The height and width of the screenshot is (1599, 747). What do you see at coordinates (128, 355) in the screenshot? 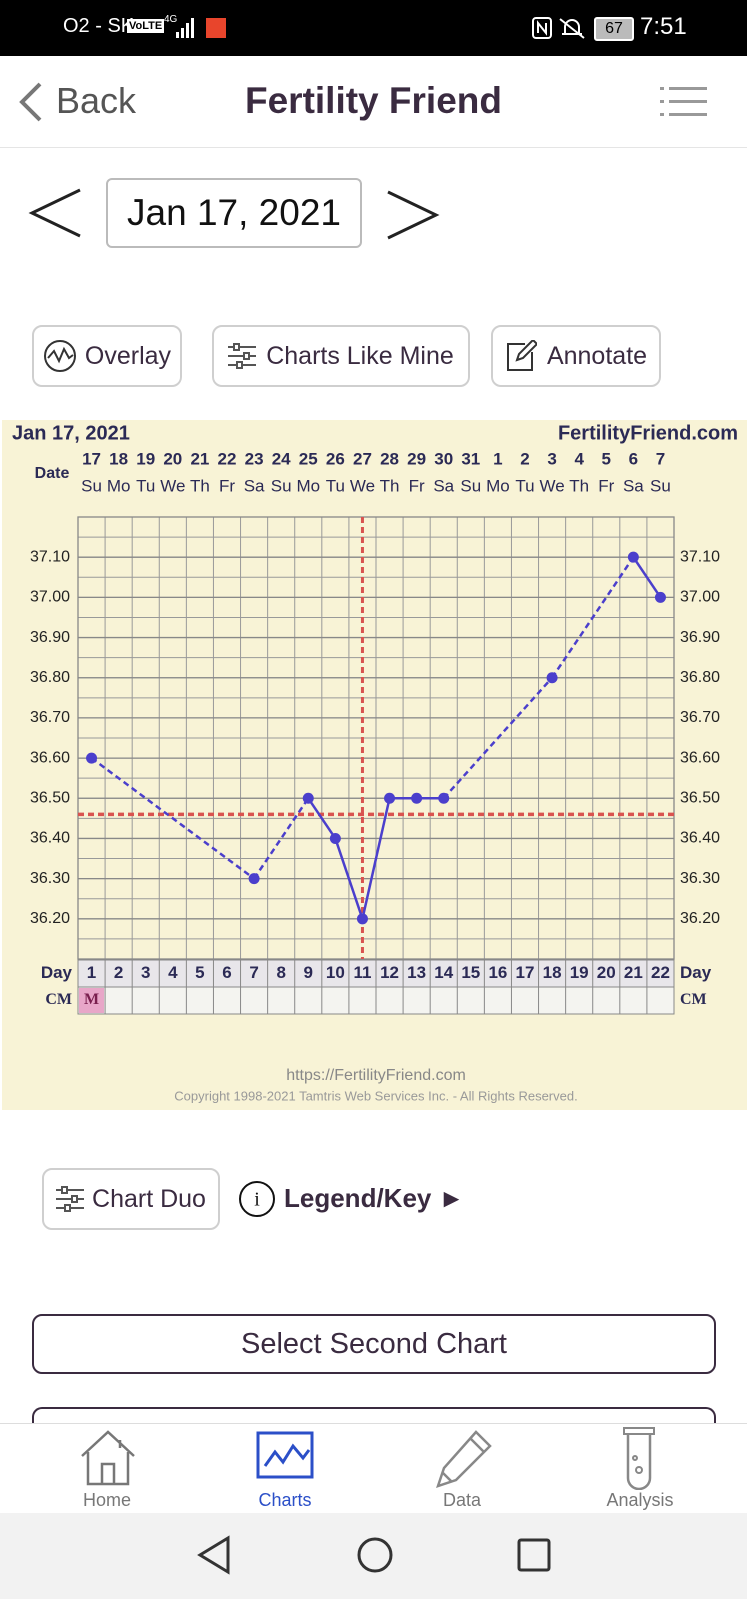
I see `overlay-label: Overlay` at bounding box center [128, 355].